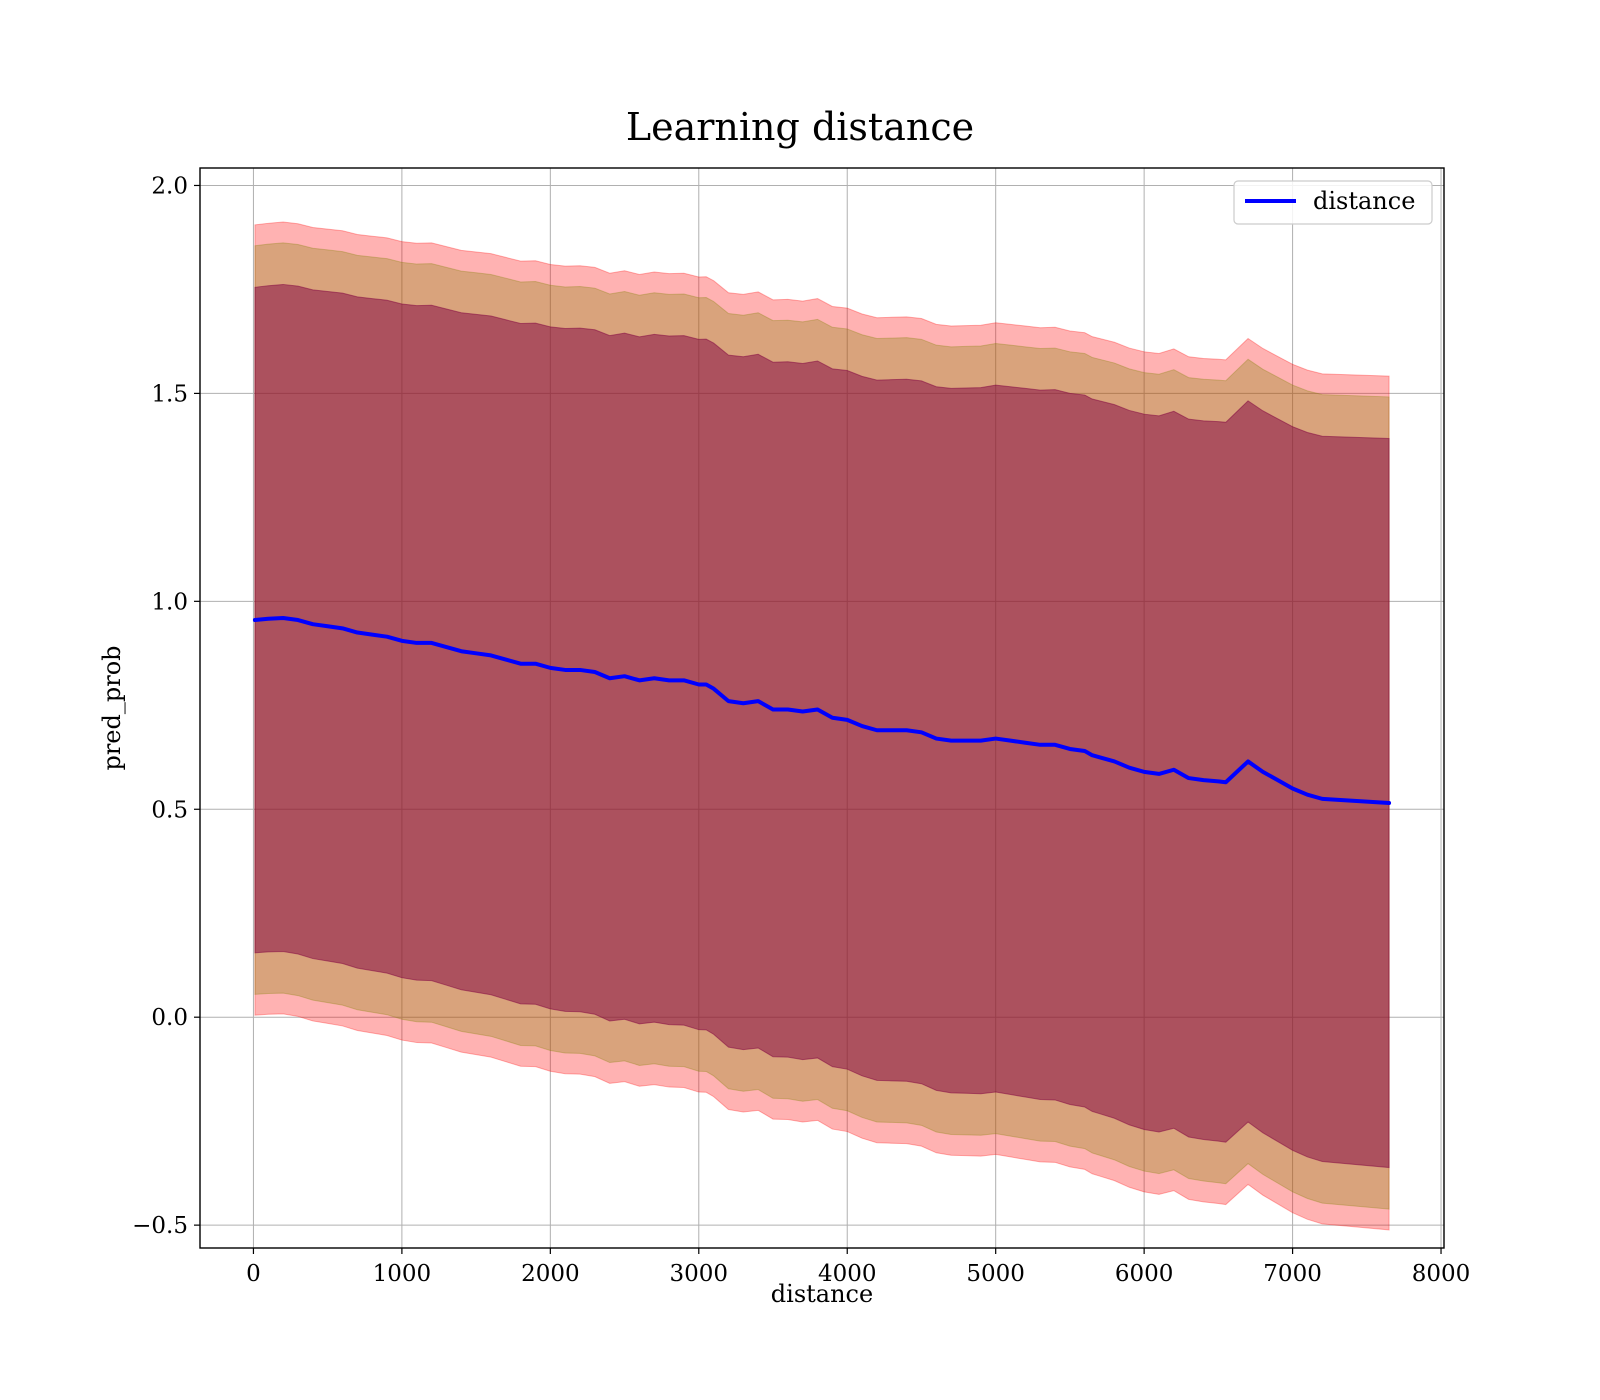 The height and width of the screenshot is (1400, 1600). Describe the element at coordinates (112, 707) in the screenshot. I see `y-axis-label: pred_prob` at that location.